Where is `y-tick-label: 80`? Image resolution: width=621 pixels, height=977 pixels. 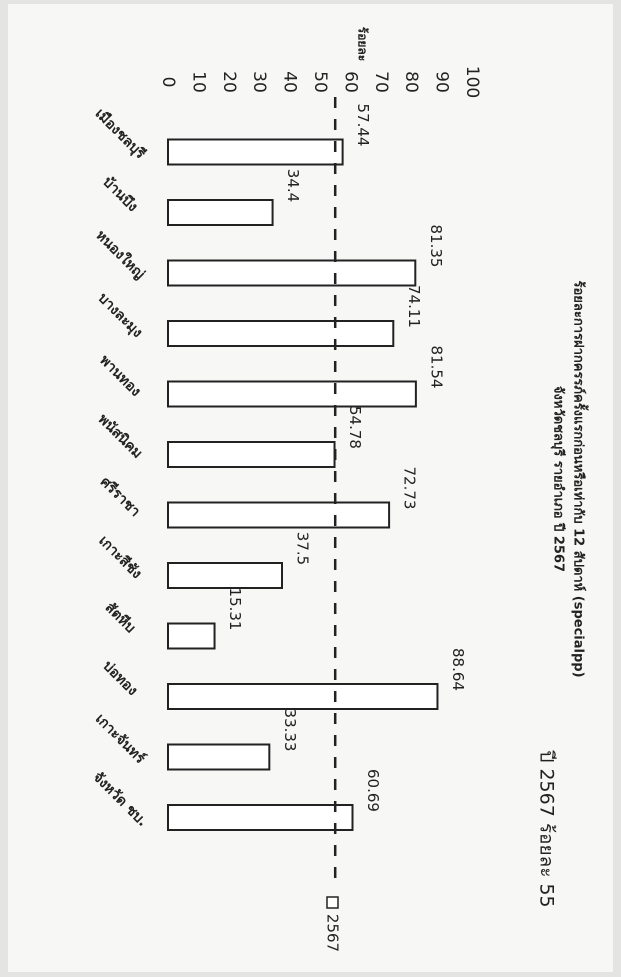
y-tick-label: 80 is located at coordinates (411, 82).